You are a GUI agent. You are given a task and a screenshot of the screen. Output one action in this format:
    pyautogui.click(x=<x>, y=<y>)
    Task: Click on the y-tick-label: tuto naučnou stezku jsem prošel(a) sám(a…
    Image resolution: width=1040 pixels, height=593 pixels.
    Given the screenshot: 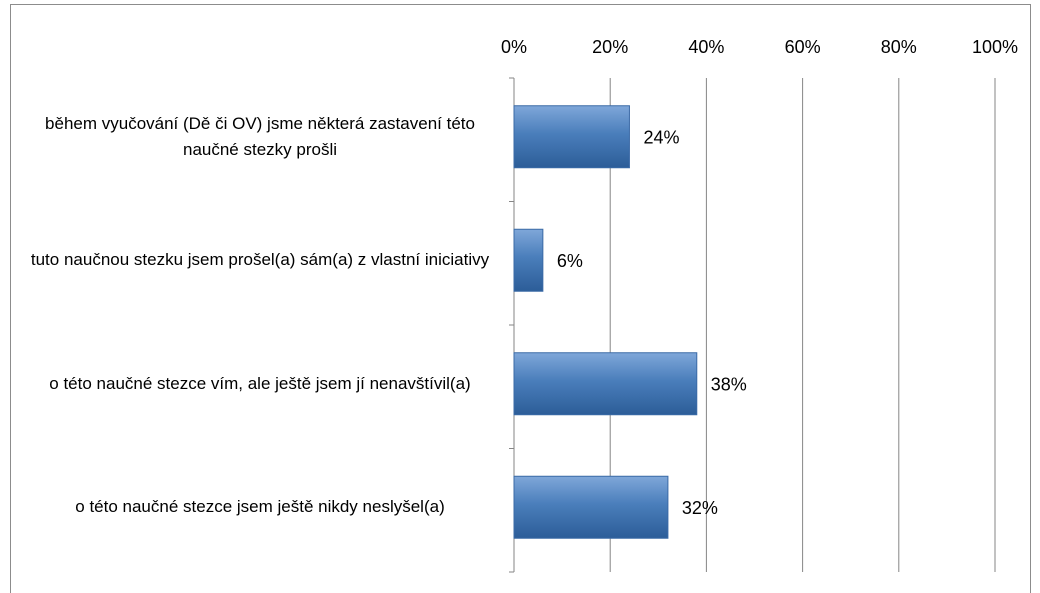 What is the action you would take?
    pyautogui.click(x=260, y=260)
    